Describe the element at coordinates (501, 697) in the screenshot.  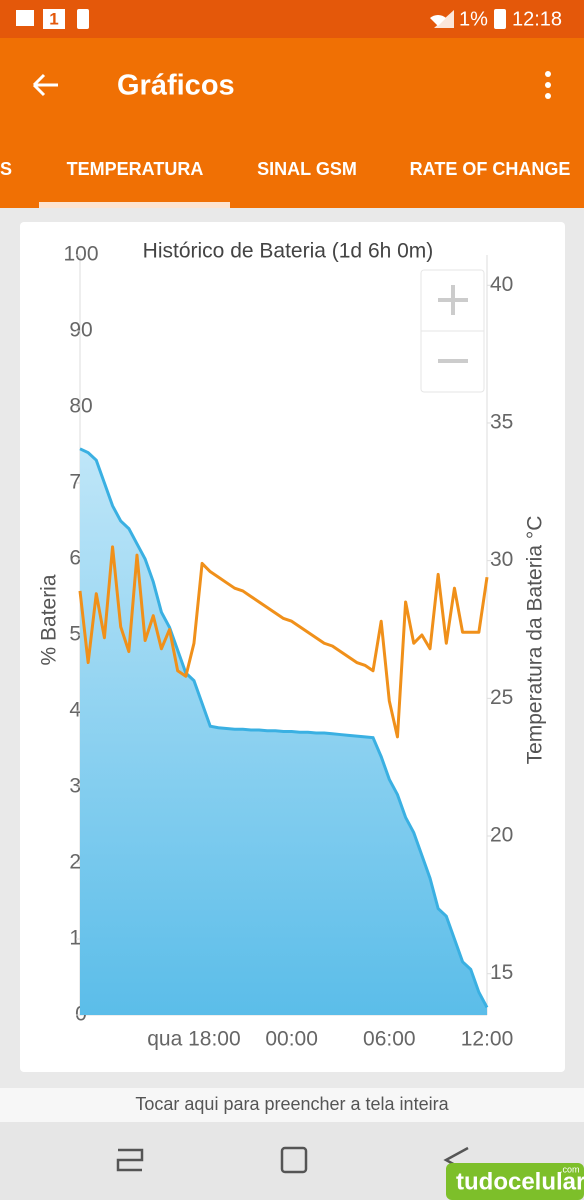
I see `y2-tick-label: 25` at that location.